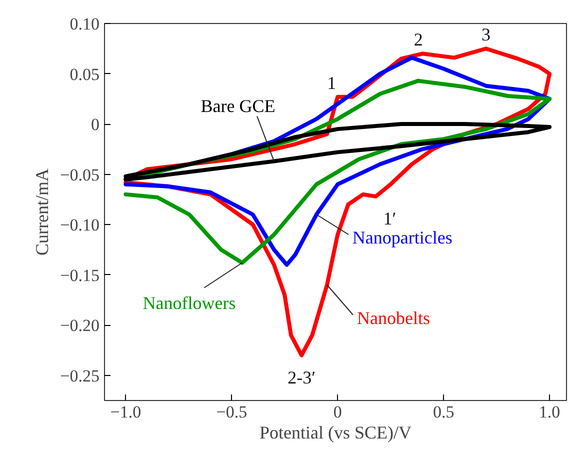 This screenshot has height=459, width=573. What do you see at coordinates (485, 34) in the screenshot?
I see `annotation: 3` at bounding box center [485, 34].